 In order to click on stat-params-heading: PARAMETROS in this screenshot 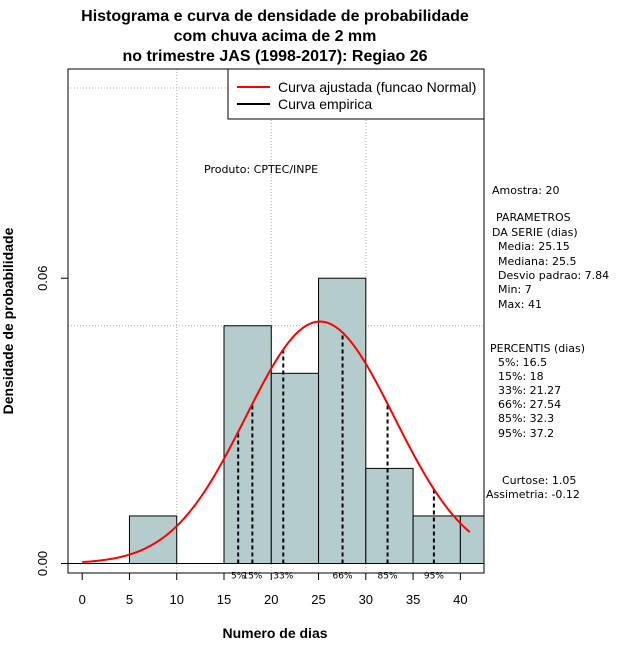, I will do `click(533, 217)`.